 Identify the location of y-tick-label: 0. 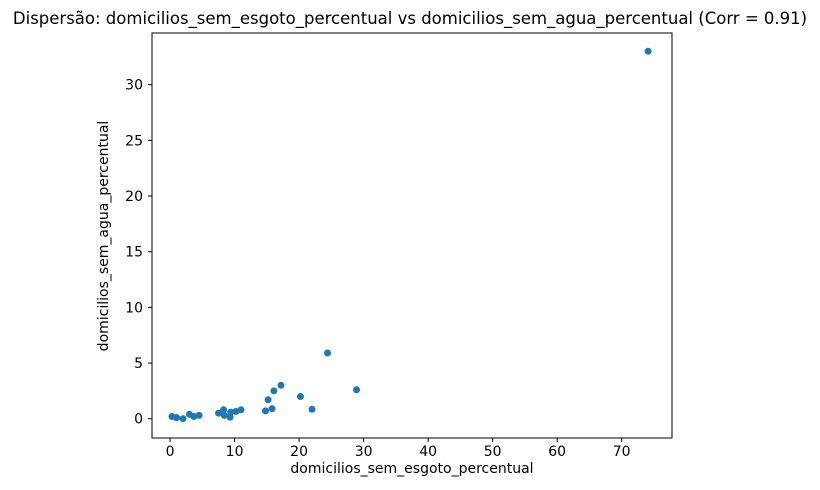
(138, 420).